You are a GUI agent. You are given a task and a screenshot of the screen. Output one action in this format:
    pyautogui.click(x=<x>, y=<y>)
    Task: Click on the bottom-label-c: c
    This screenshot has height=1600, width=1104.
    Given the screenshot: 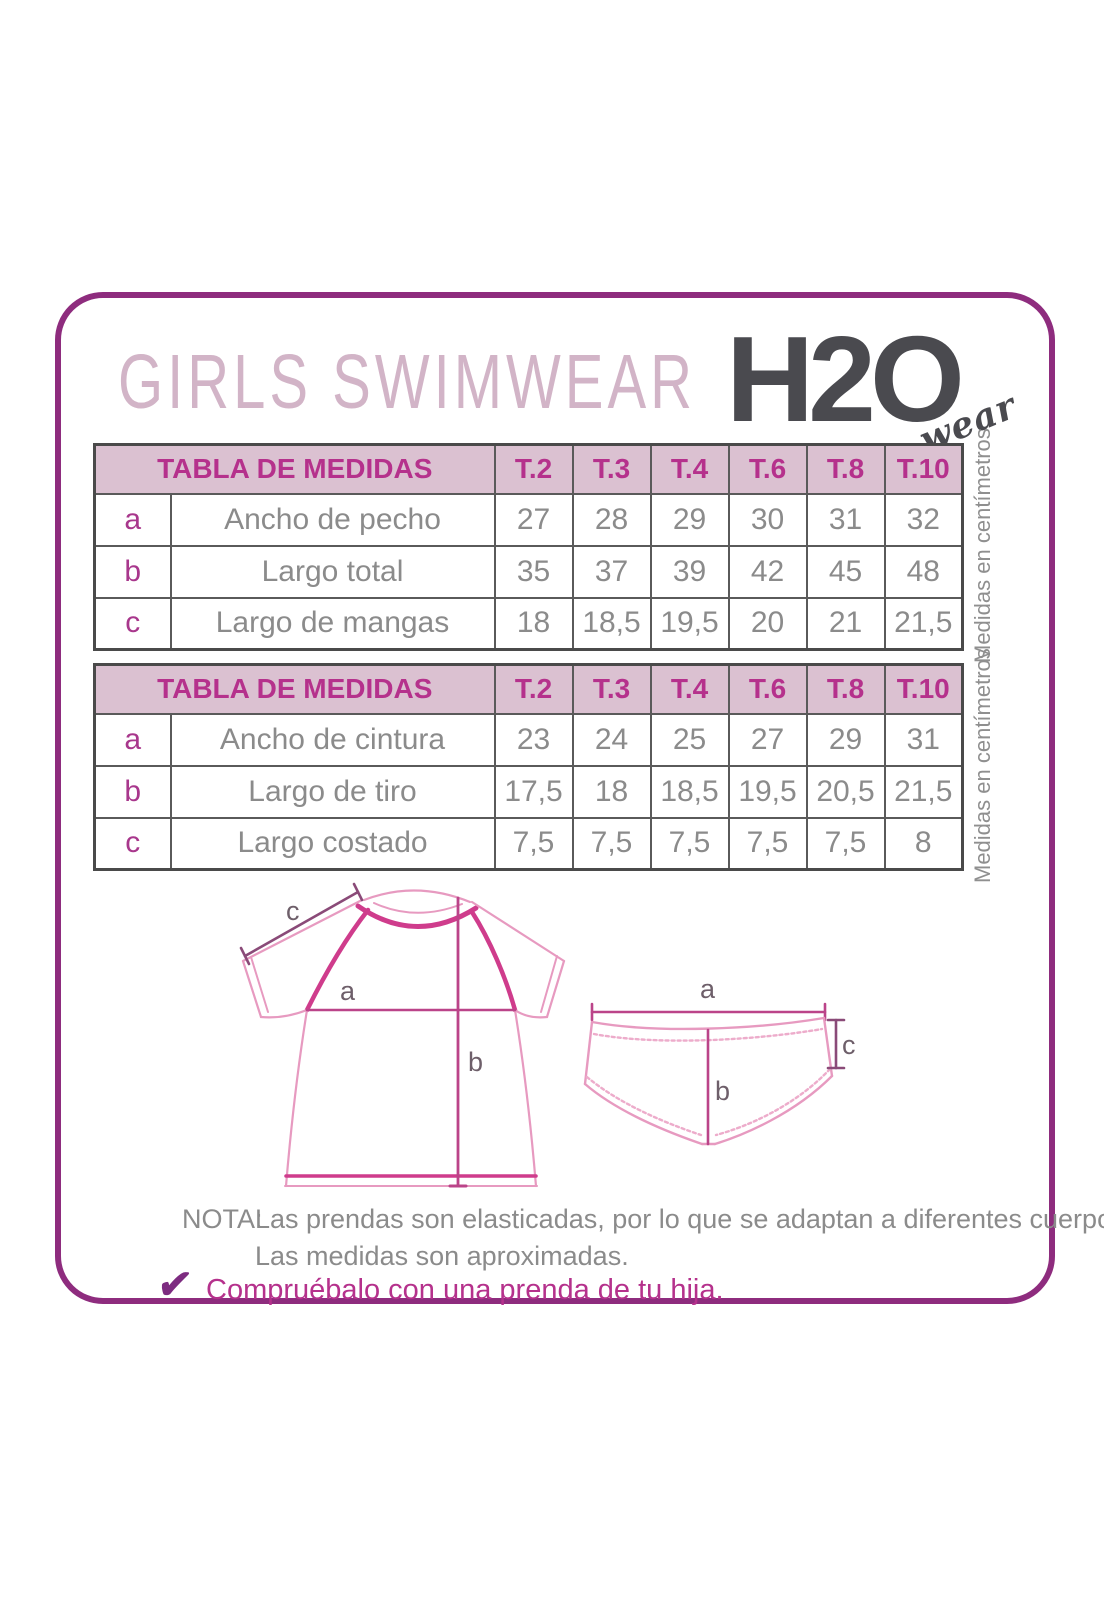 What is the action you would take?
    pyautogui.click(x=849, y=1045)
    